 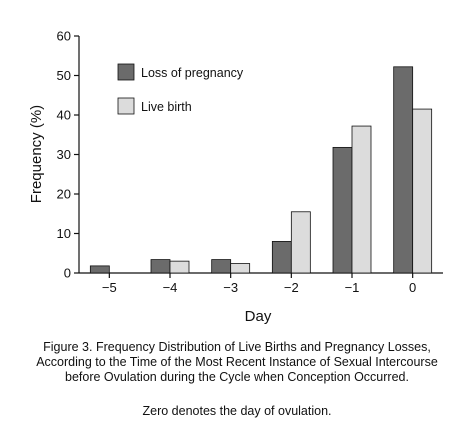 I want to click on y-tick-label: 40, so click(x=64, y=115).